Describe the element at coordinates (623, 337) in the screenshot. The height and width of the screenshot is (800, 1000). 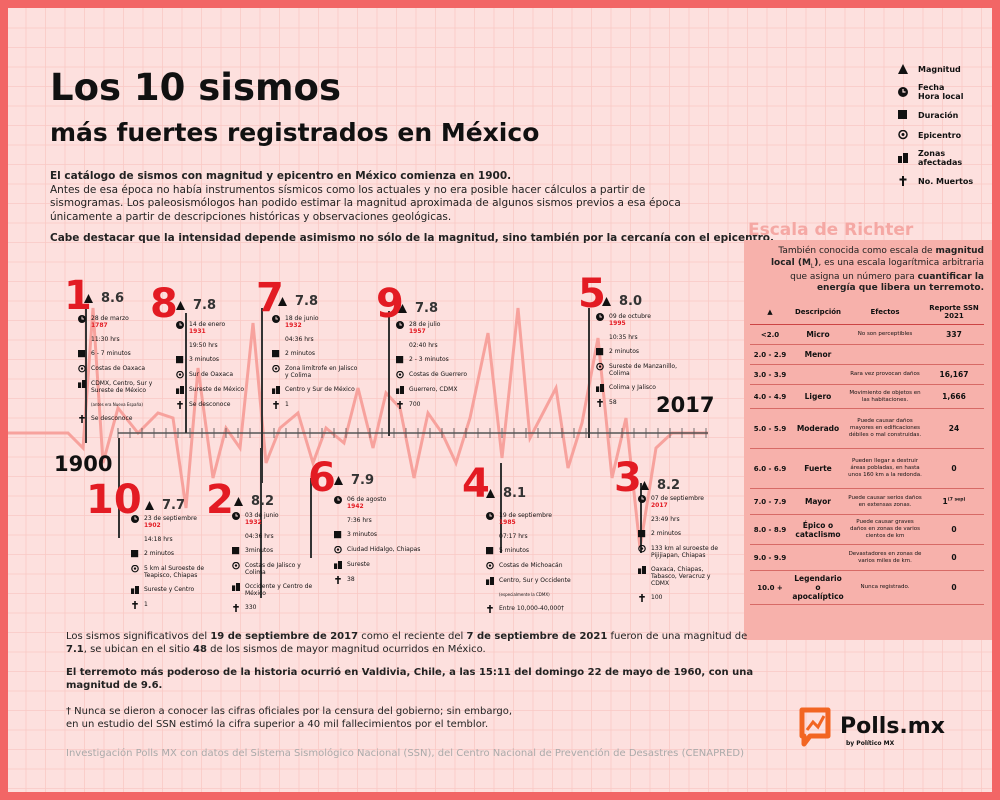
I see `quake-time: 10:35 hrs` at that location.